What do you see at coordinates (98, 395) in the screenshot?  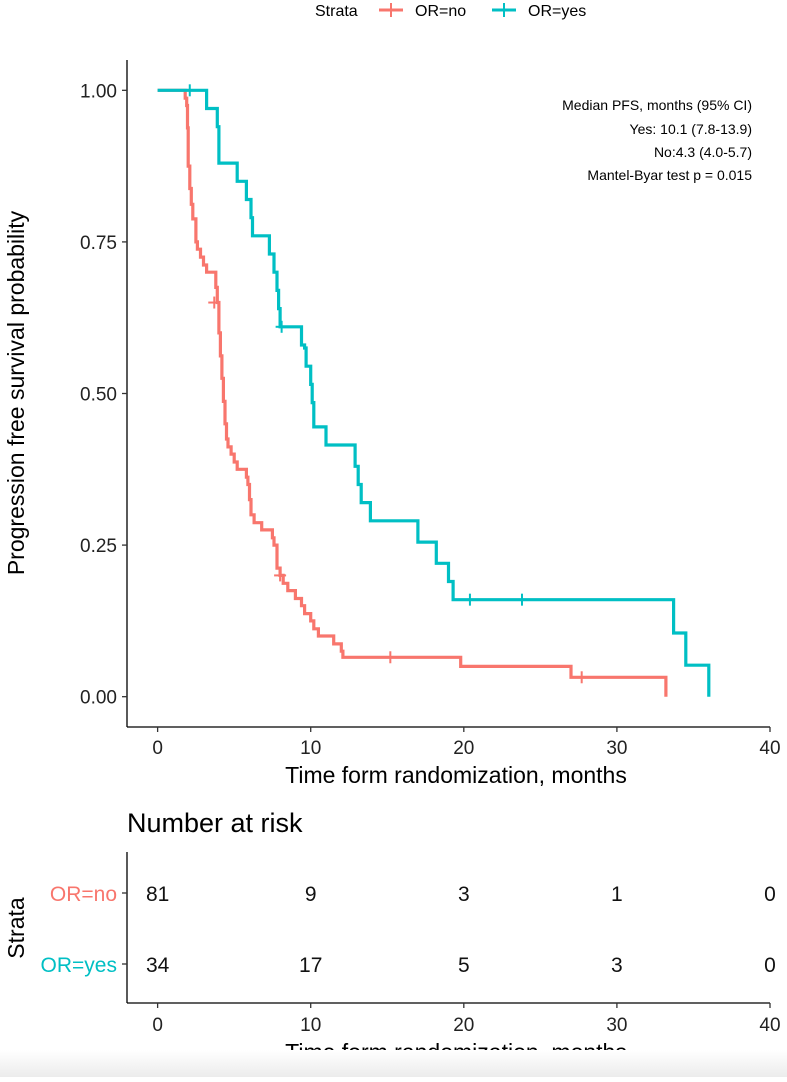 I see `y-tick-label: 0.50` at bounding box center [98, 395].